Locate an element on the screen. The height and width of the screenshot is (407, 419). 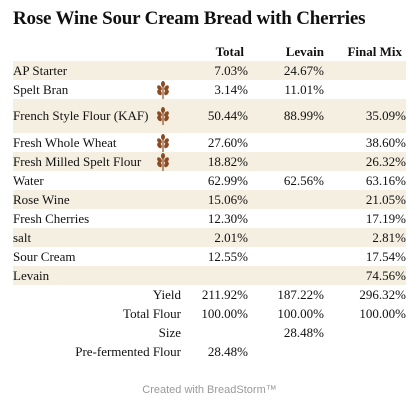
ingredient-name: Sour Cream is located at coordinates (44, 256).